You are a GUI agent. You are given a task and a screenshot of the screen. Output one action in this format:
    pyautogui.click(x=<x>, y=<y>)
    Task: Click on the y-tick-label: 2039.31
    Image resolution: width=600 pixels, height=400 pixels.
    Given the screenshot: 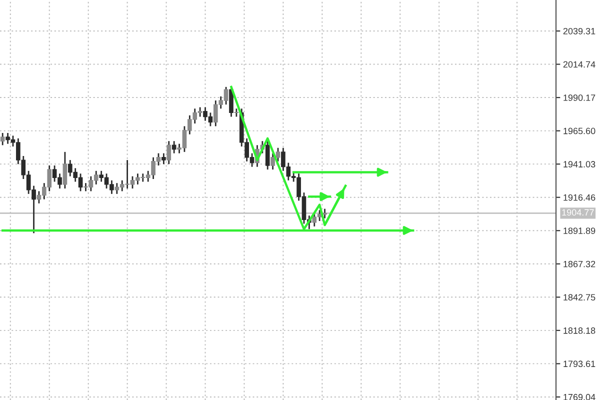 What is the action you would take?
    pyautogui.click(x=579, y=31)
    